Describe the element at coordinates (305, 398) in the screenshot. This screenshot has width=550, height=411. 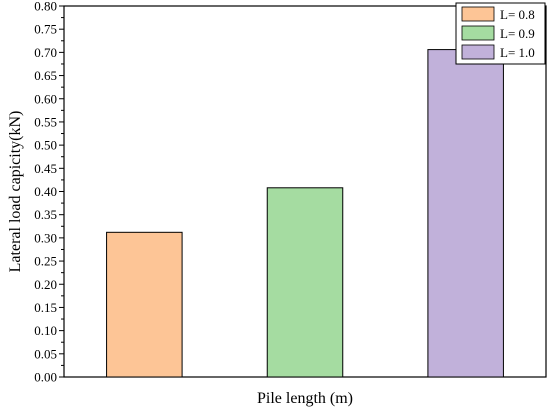
I see `x-axis-title: Pile length (m)` at that location.